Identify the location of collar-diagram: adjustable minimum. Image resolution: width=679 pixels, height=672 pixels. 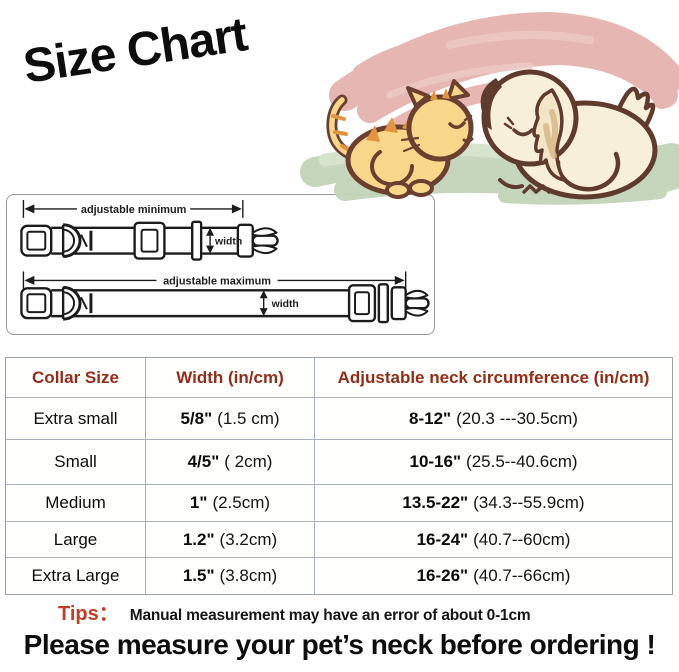
(220, 264).